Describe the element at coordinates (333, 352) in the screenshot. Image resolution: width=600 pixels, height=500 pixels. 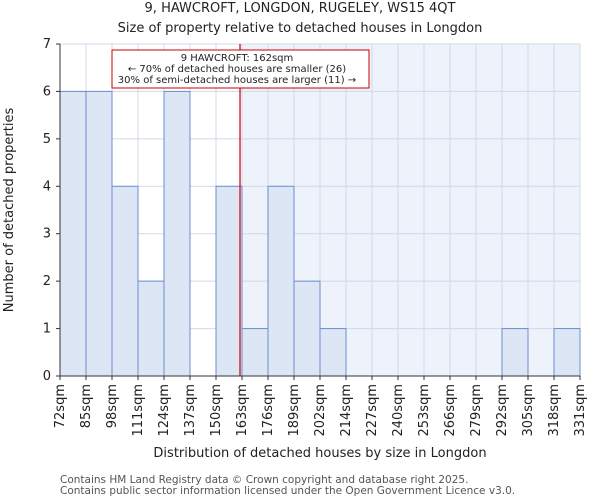
I see `bar-202sqm` at that location.